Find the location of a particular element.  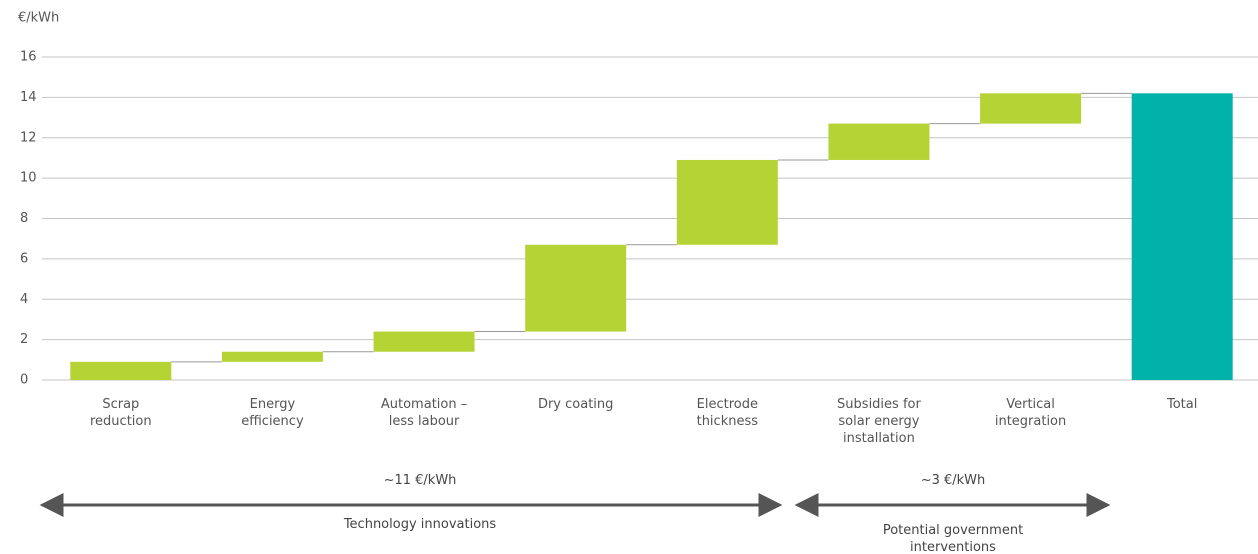

y-tick-label: 8 is located at coordinates (24, 218).